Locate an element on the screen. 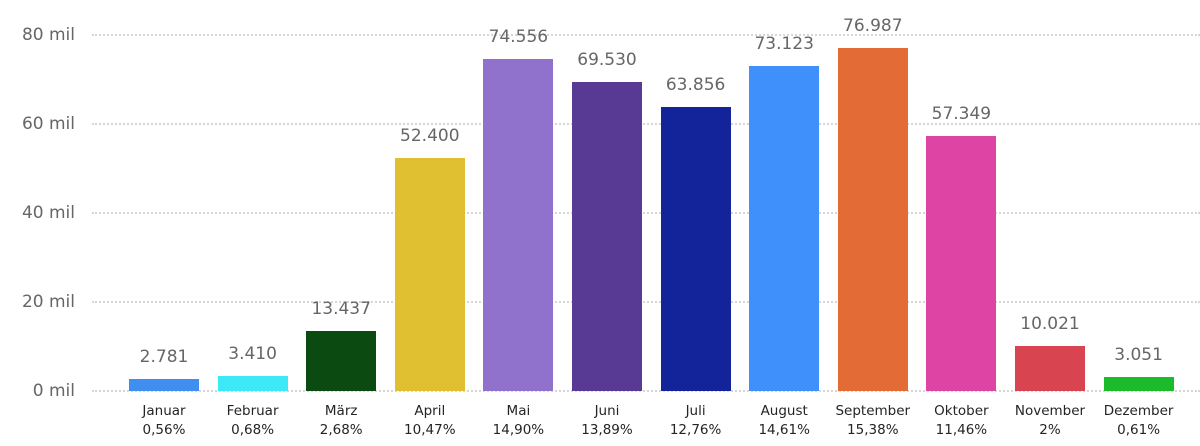 The height and width of the screenshot is (446, 1200). y-tick-label: 20 mil is located at coordinates (48, 302).